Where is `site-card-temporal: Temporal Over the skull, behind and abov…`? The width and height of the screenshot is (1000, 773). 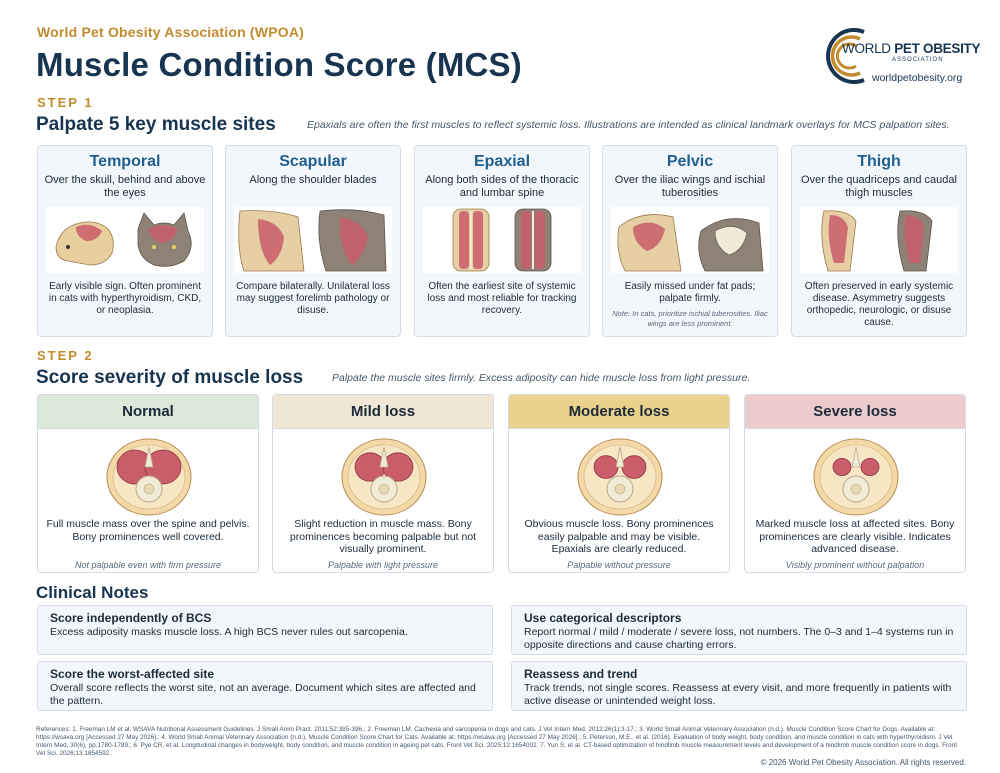
site-card-temporal: Temporal Over the skull, behind and abov… is located at coordinates (125, 241).